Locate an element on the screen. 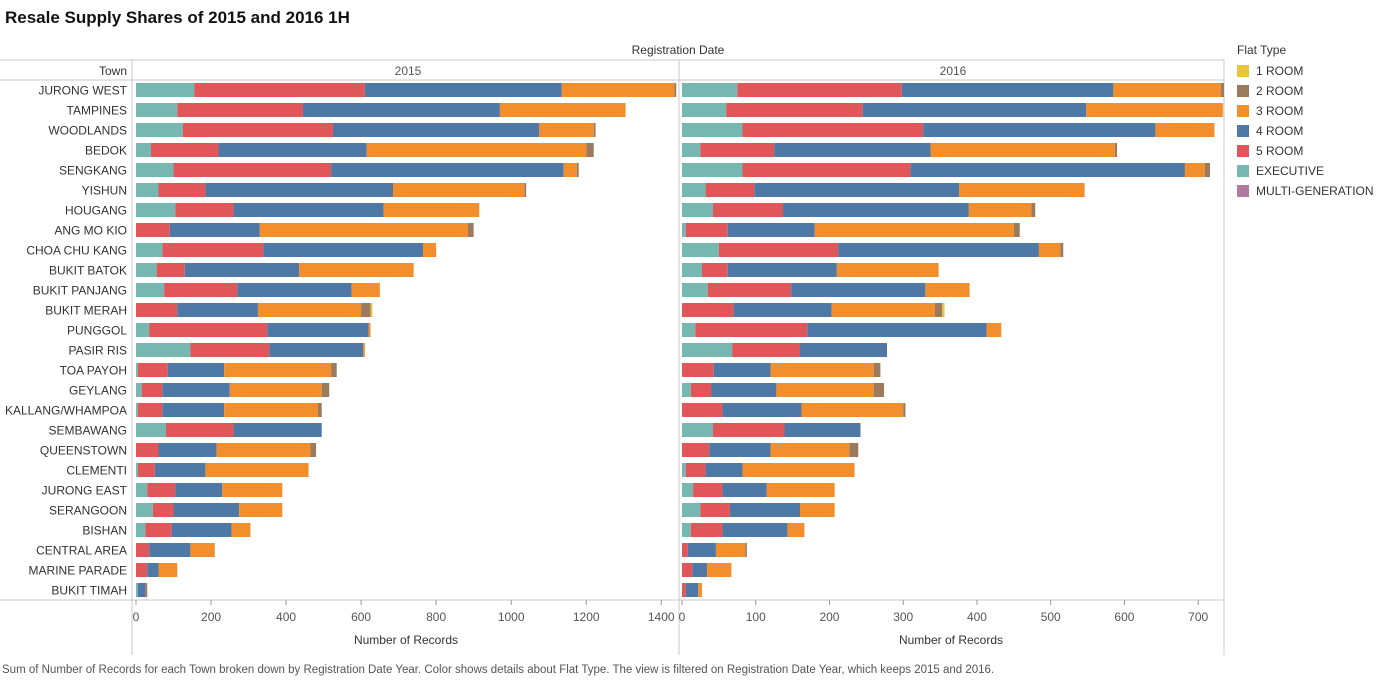 The image size is (1376, 681). legend-item: EXECUTIVE is located at coordinates (1305, 171).